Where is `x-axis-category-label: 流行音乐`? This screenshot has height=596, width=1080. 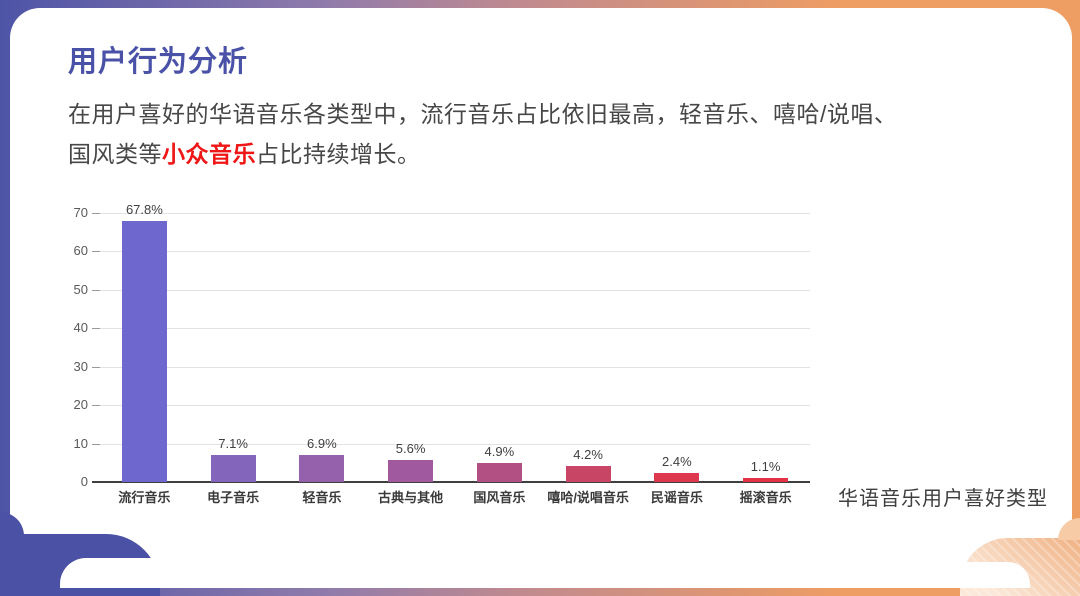 x-axis-category-label: 流行音乐 is located at coordinates (144, 497).